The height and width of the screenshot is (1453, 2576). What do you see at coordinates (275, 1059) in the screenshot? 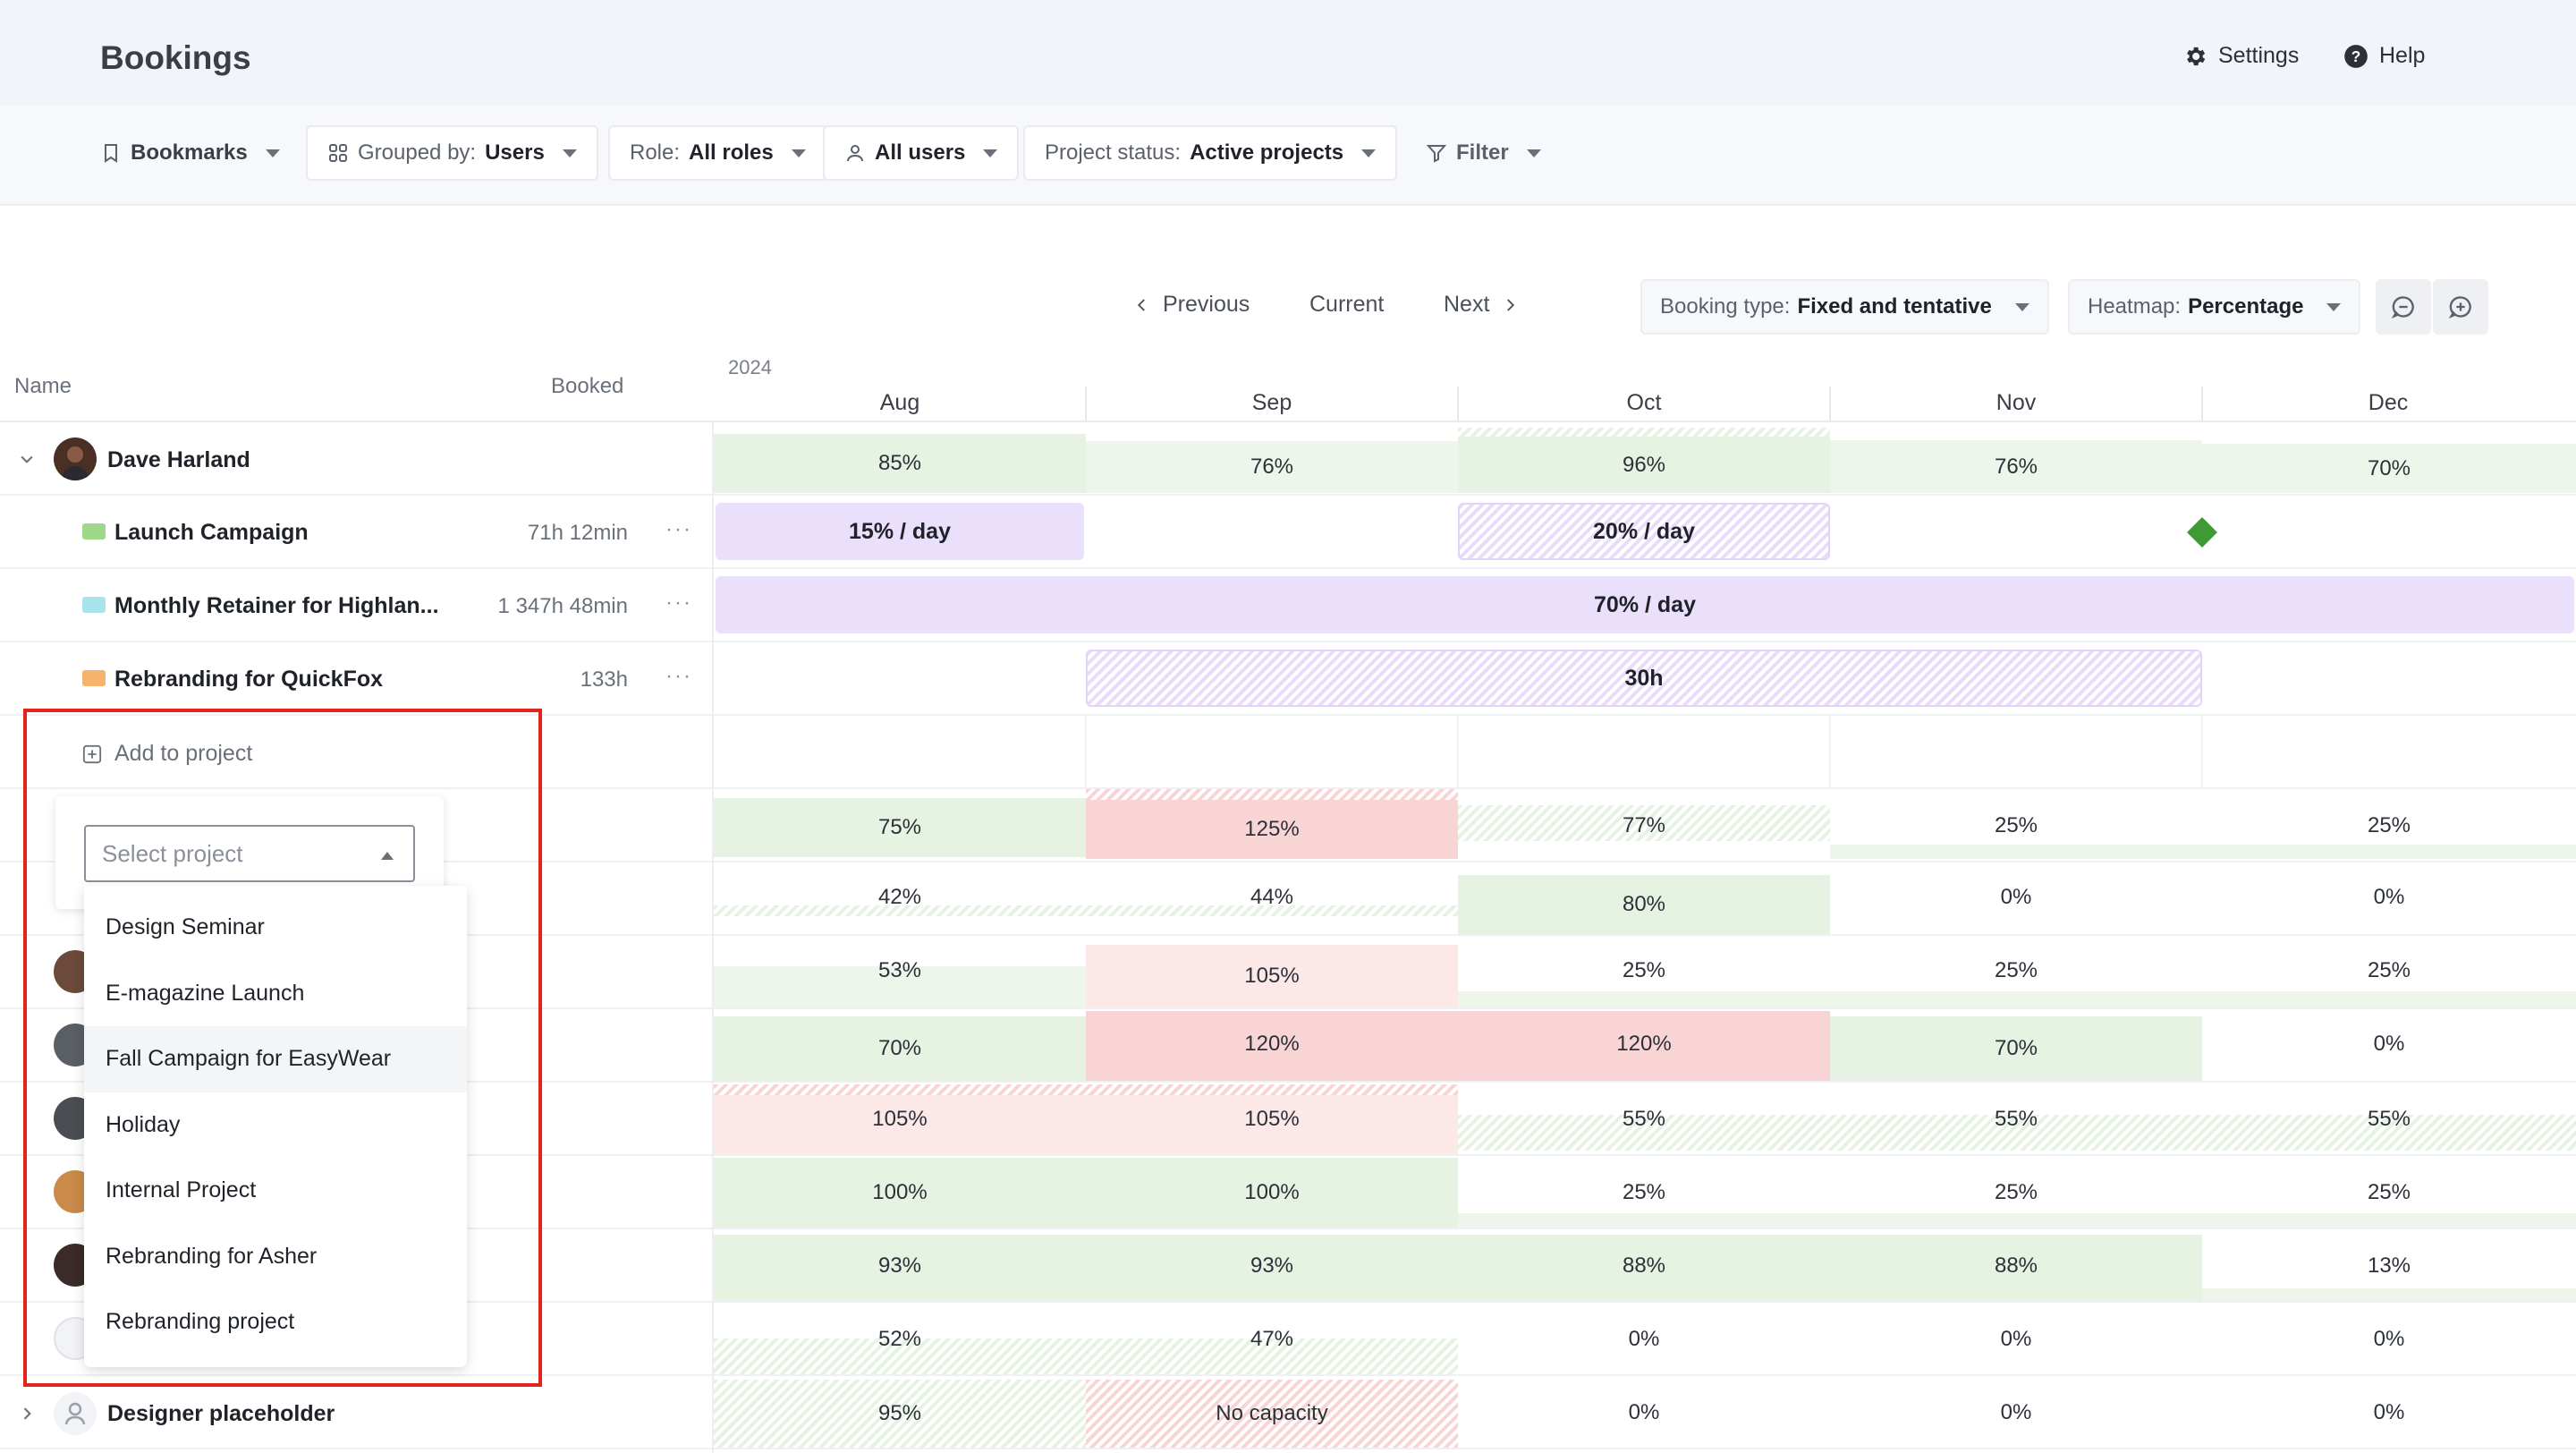
I see `project-option: Fall Campaign for EasyWear` at bounding box center [275, 1059].